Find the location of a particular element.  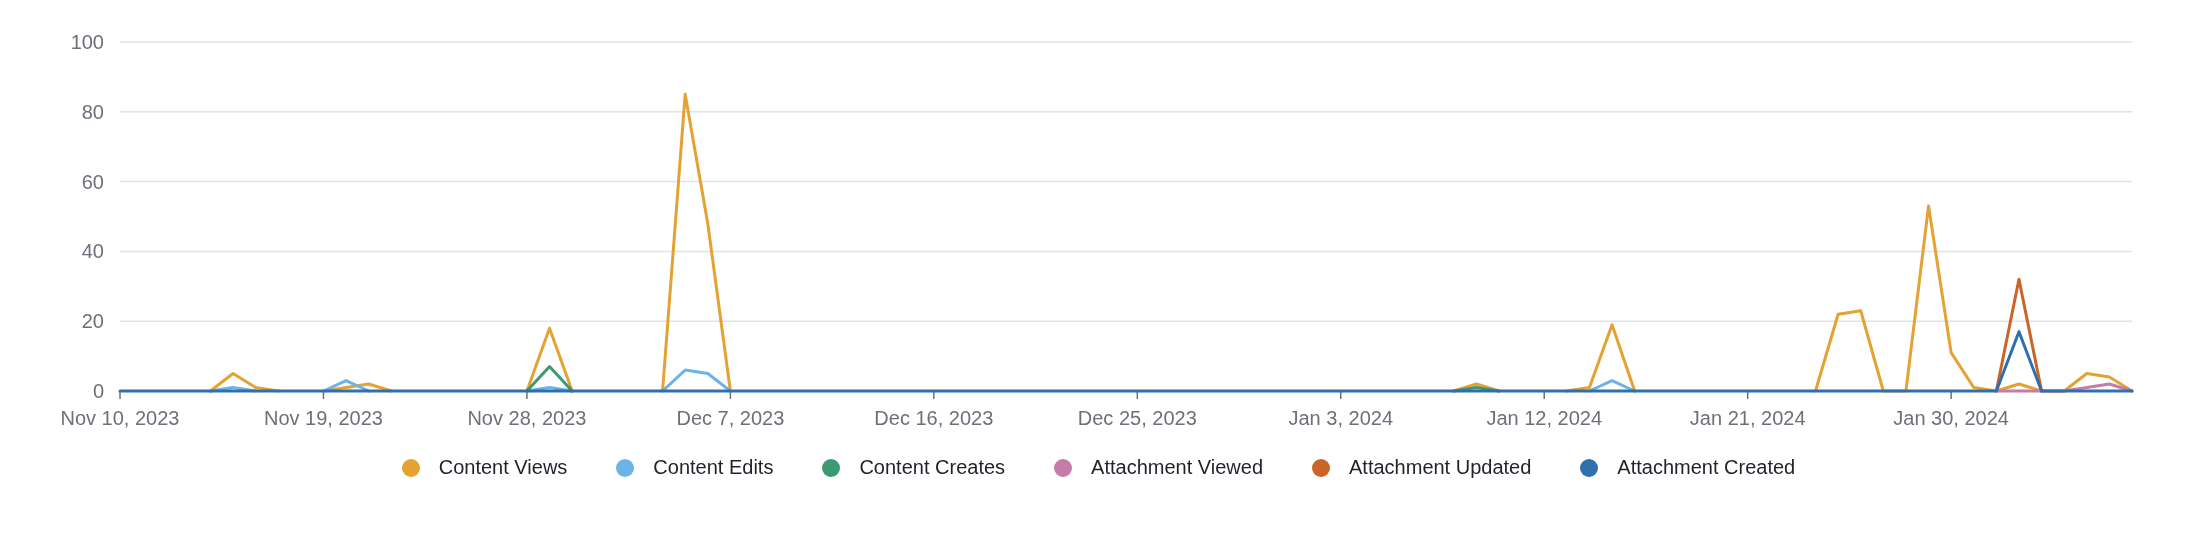

legend-label: Content Edits is located at coordinates (713, 467).